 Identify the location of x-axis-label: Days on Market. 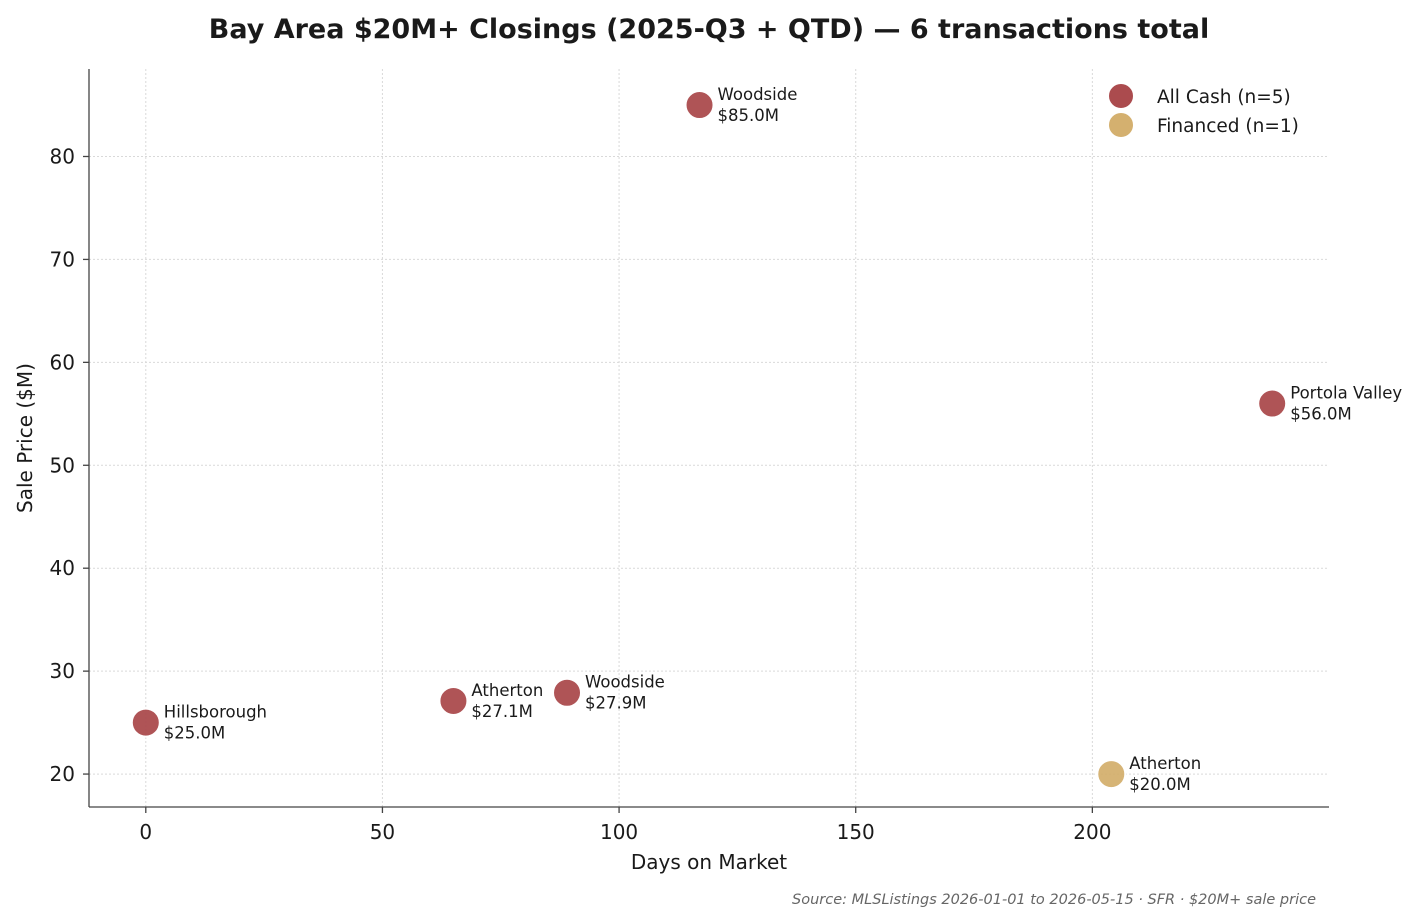
(709, 862).